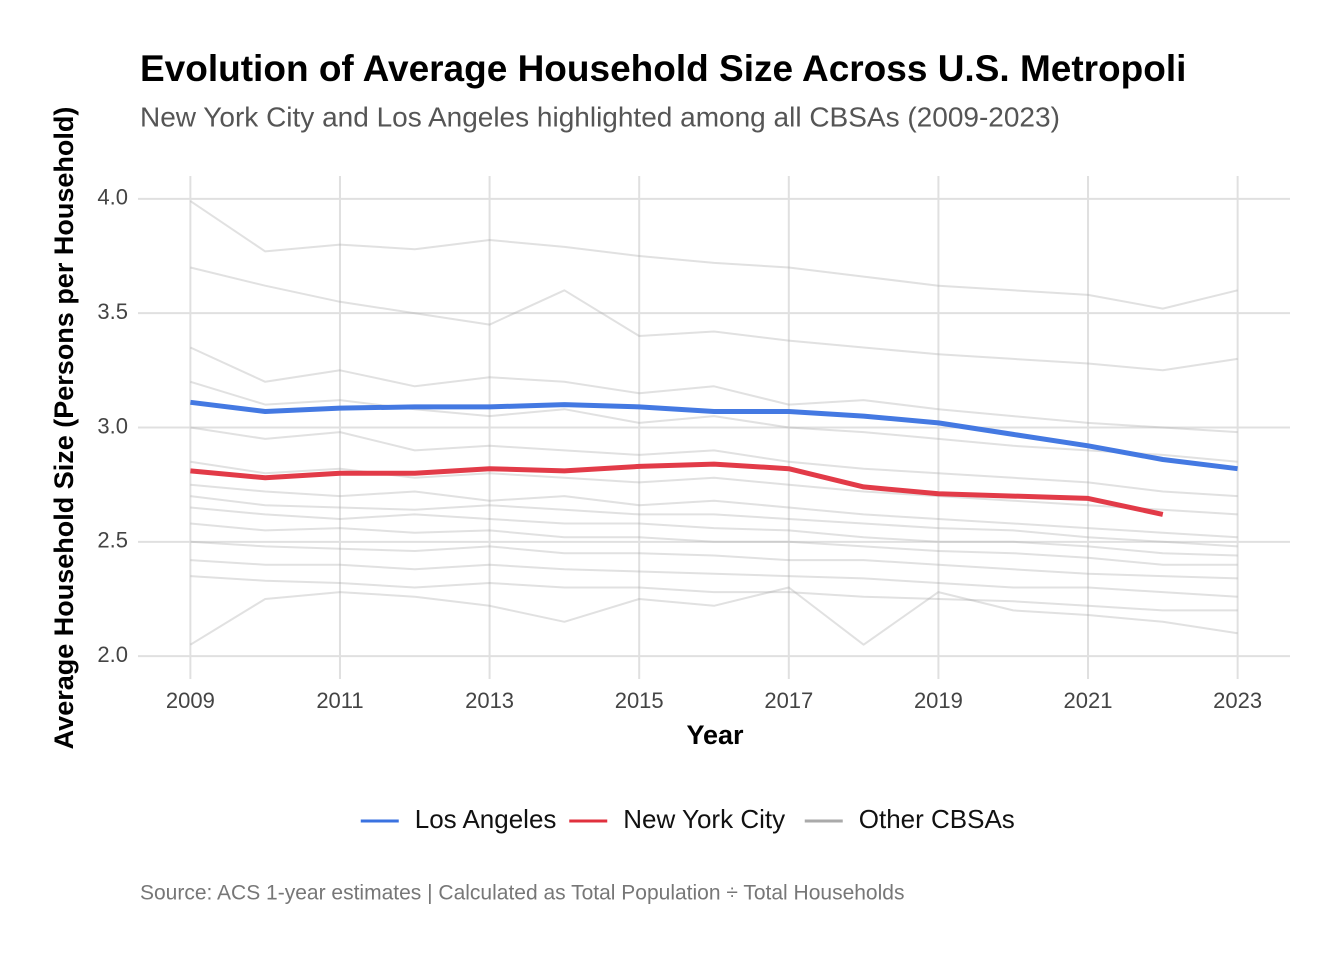  What do you see at coordinates (938, 700) in the screenshot?
I see `x-tick-label: 2019` at bounding box center [938, 700].